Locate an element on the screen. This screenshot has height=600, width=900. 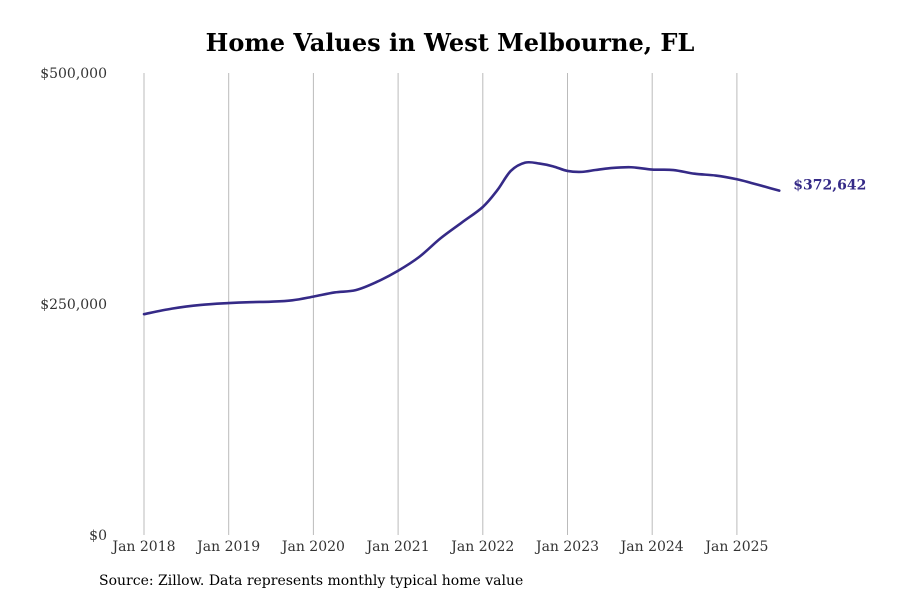
y-tick-label: $500,000 is located at coordinates (73, 74).